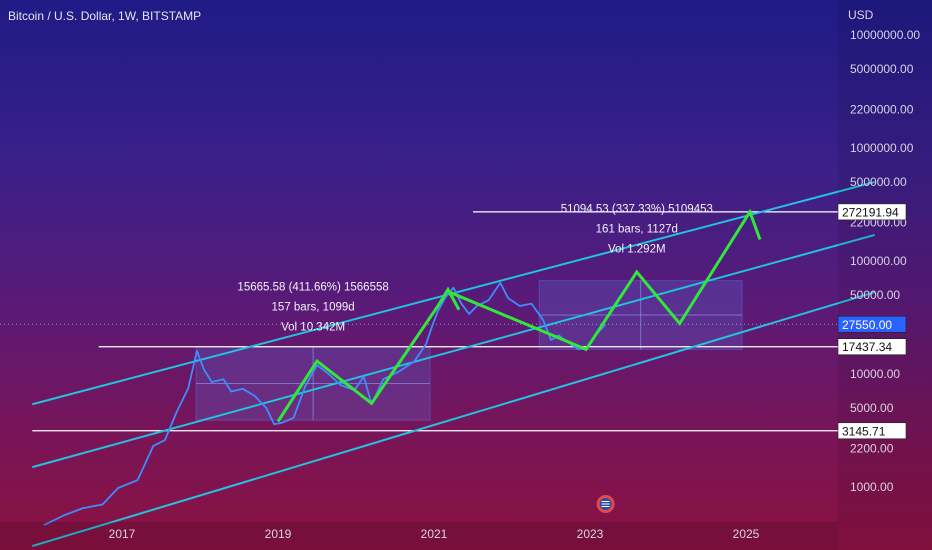 The height and width of the screenshot is (550, 932). I want to click on level-price-tag: 3145.71, so click(864, 431).